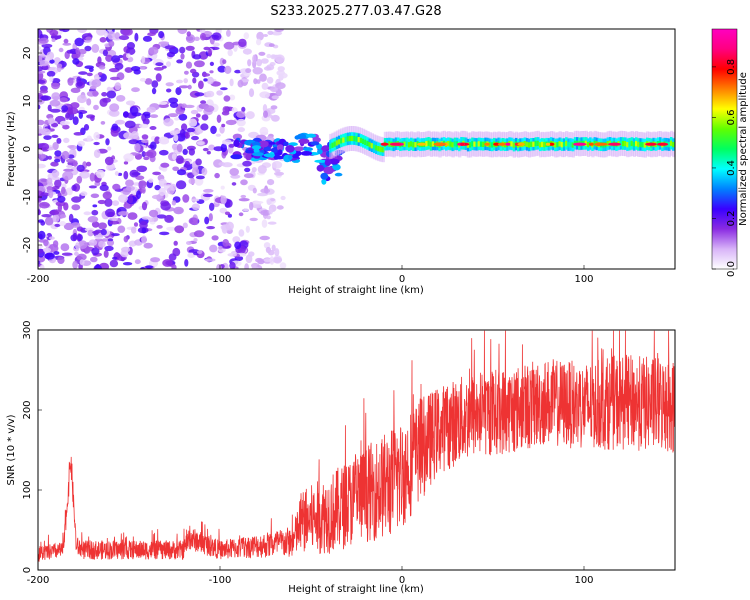  What do you see at coordinates (32, 150) in the screenshot?
I see `spectrogram-y-ticks: -20 -10 0 10 20` at bounding box center [32, 150].